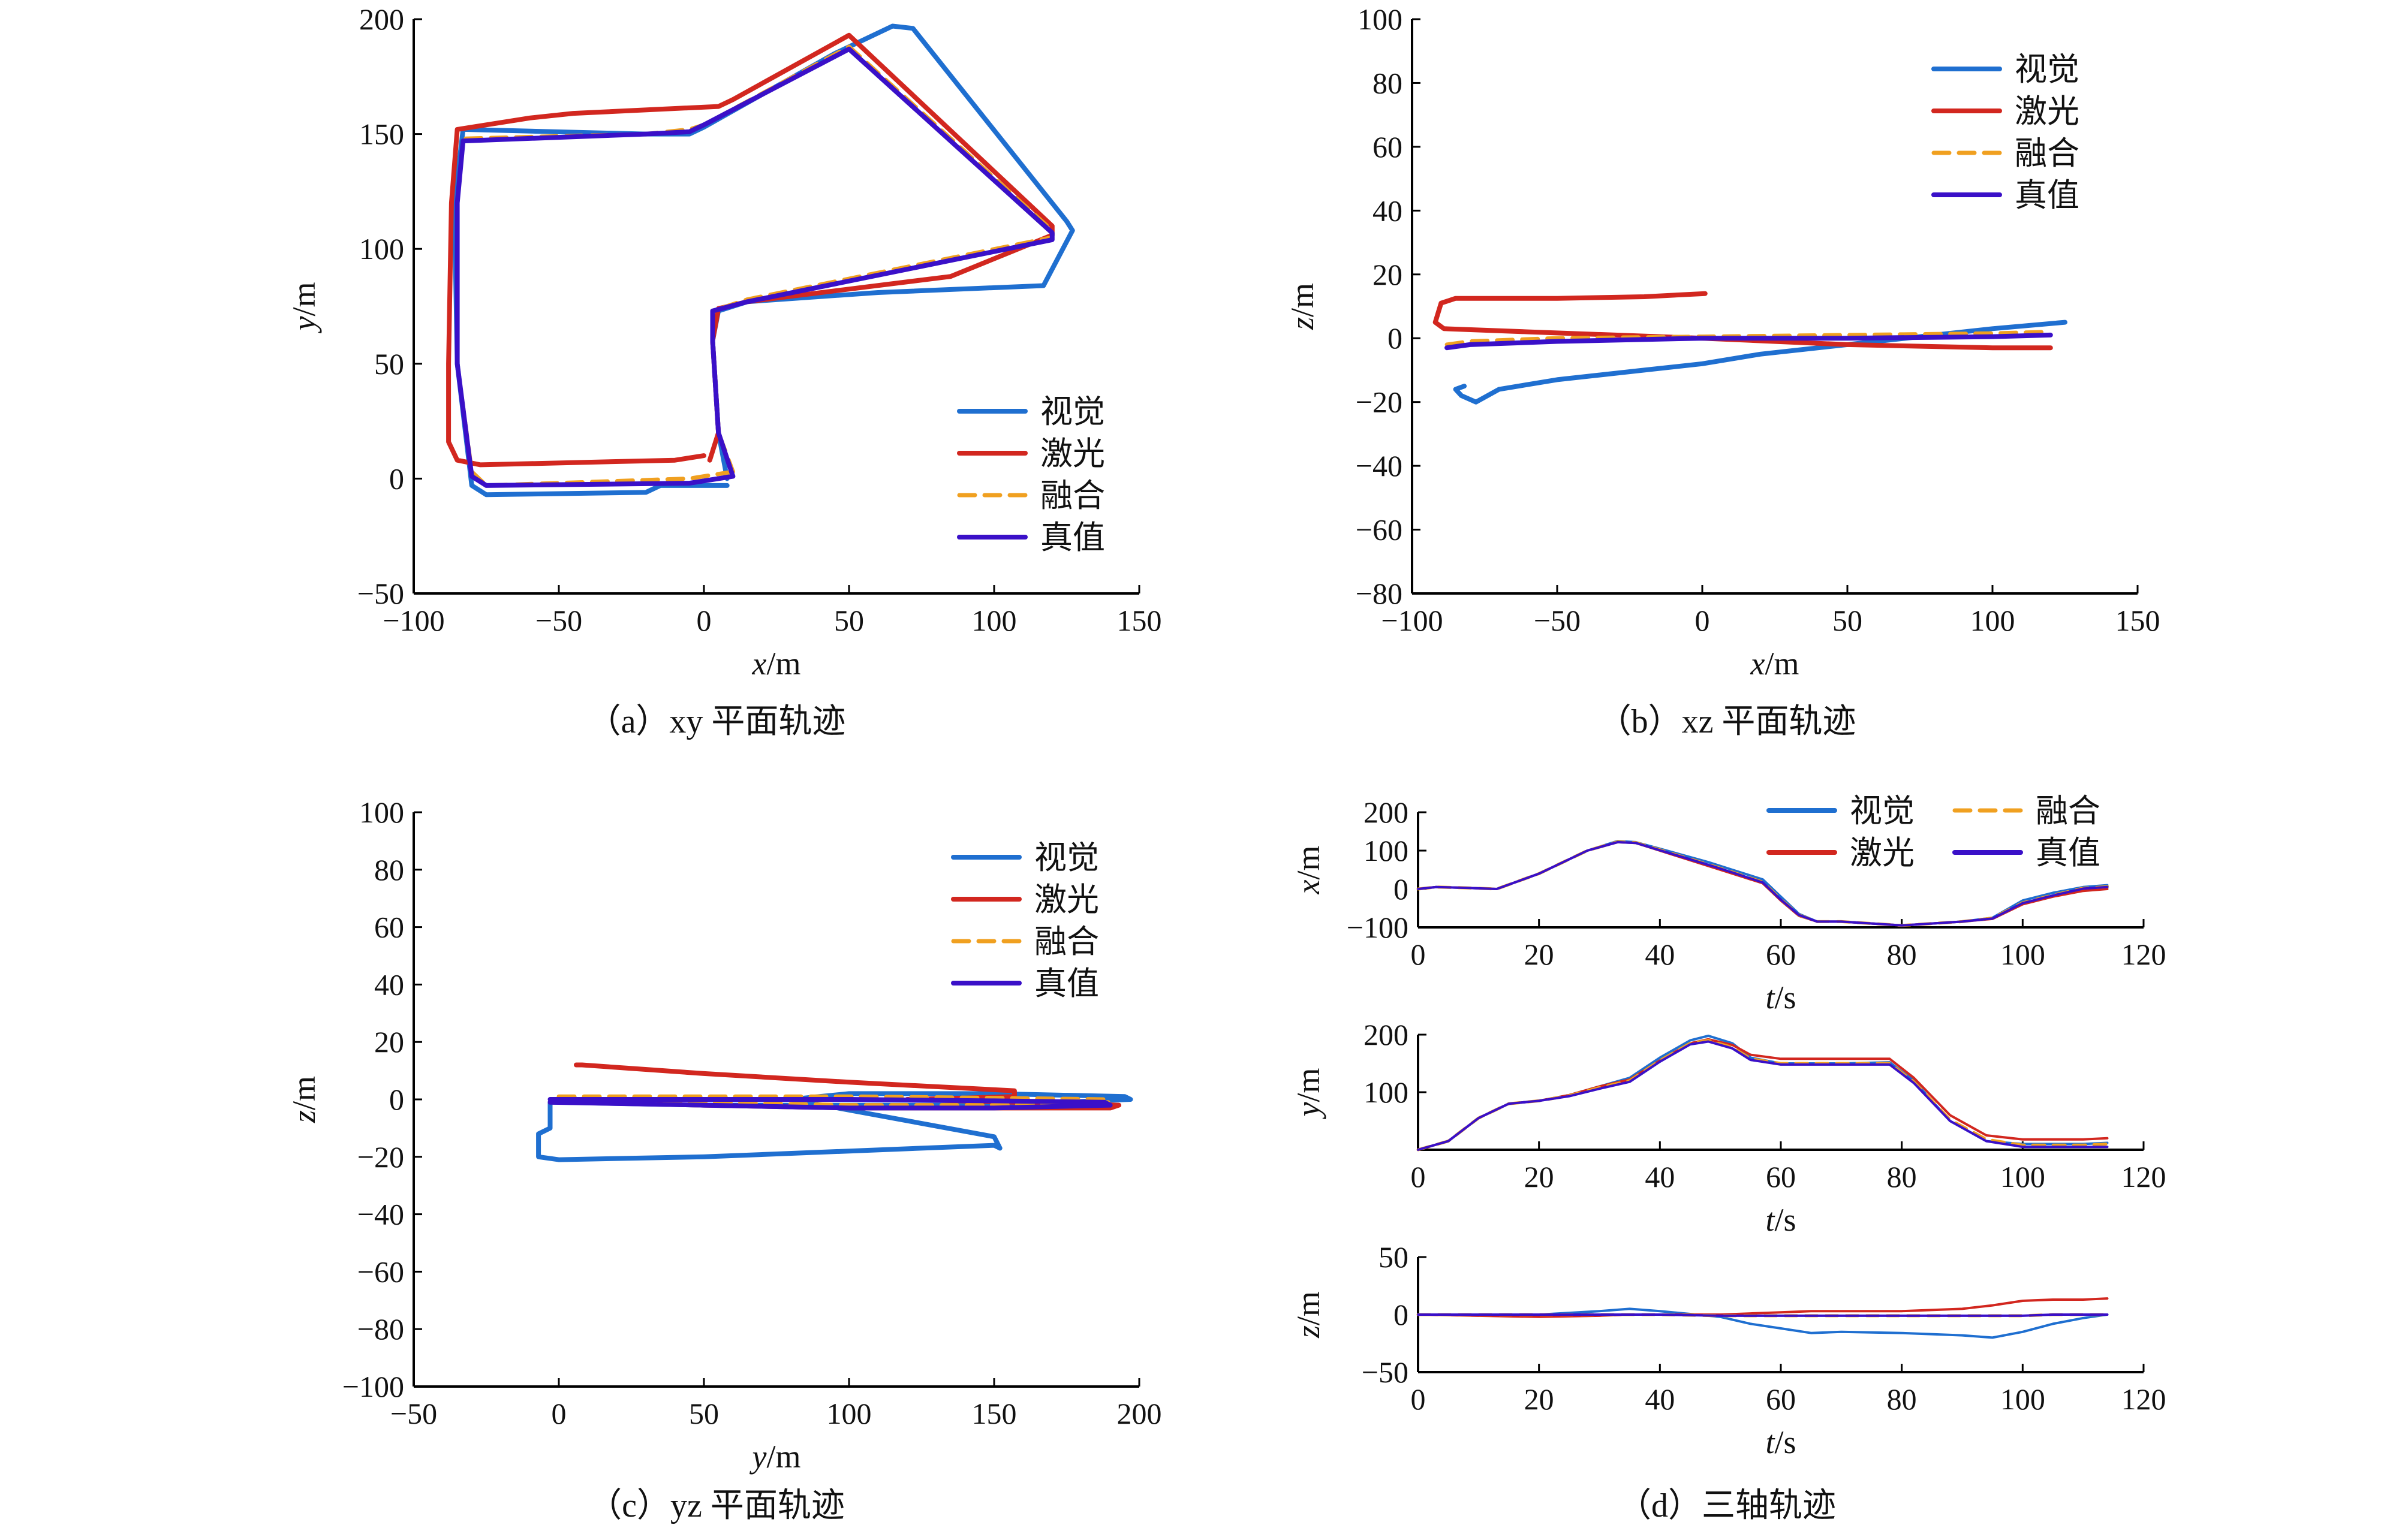 This screenshot has width=2408, height=1528. I want to click on panel-a-legend-label-laser: 激光, so click(1072, 454).